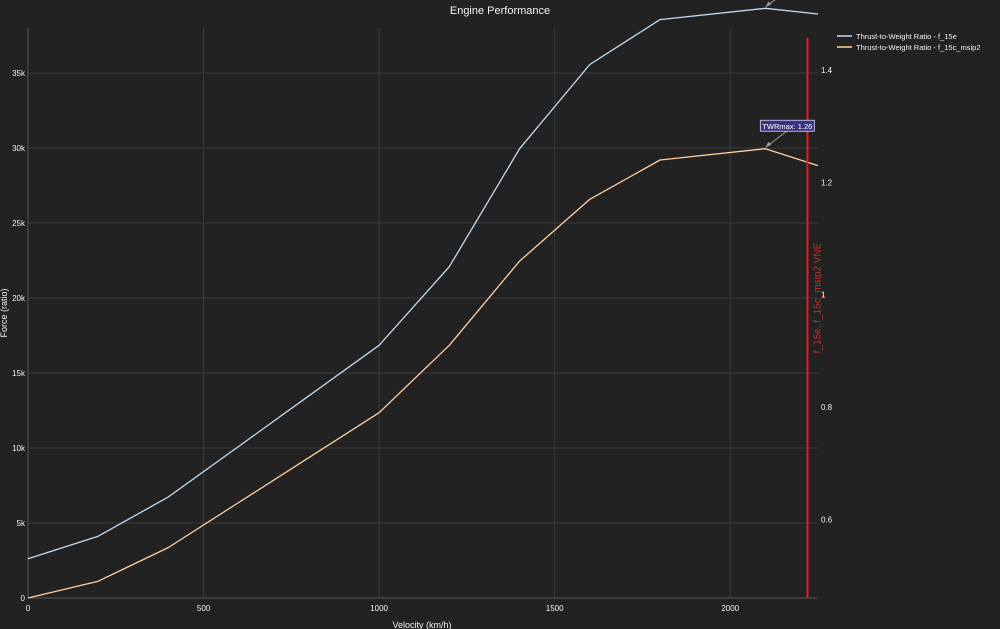  Describe the element at coordinates (19, 448) in the screenshot. I see `y-tick-label: 10k` at that location.